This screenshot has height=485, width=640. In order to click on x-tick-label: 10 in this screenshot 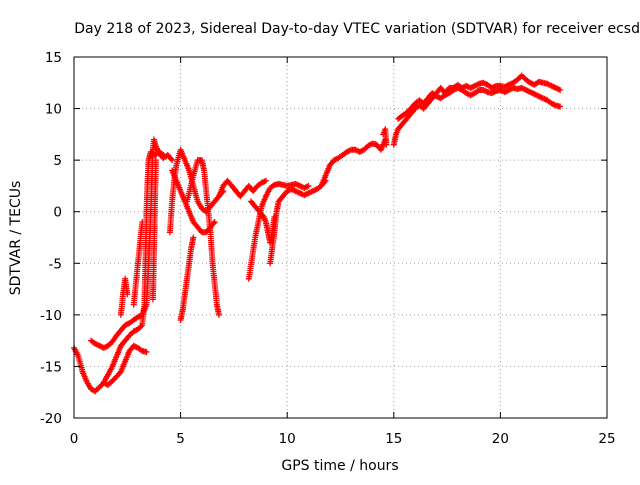, I will do `click(287, 439)`.